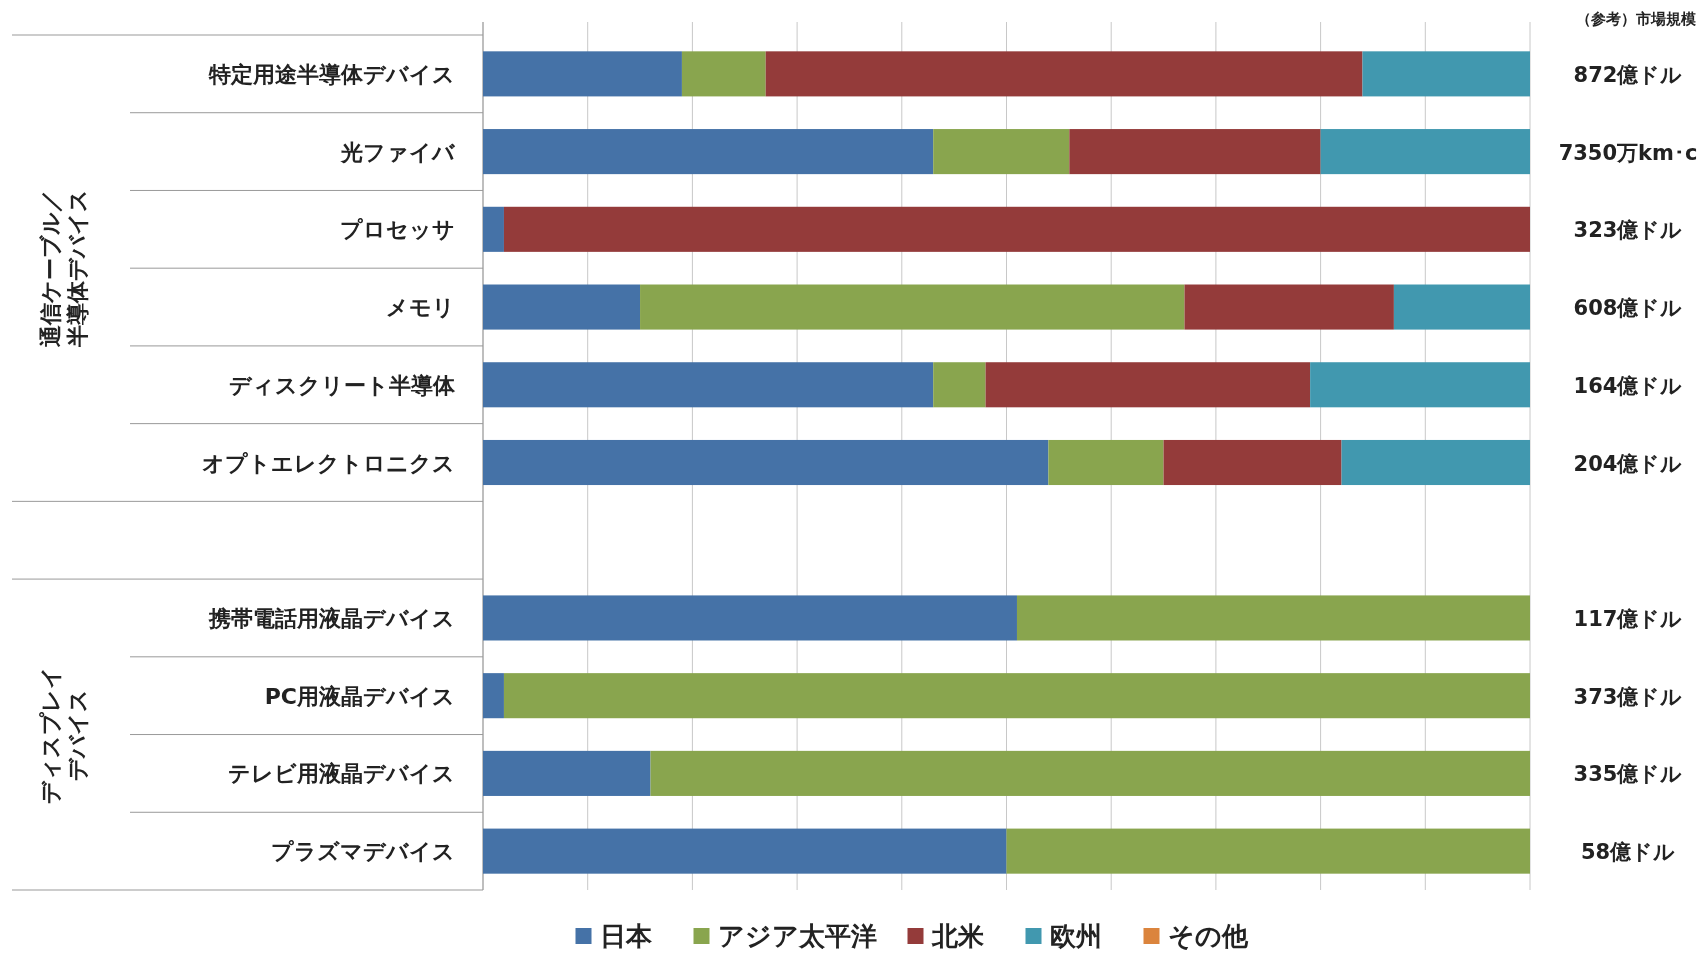 The width and height of the screenshot is (1701, 957). I want to click on text: 通信ケーブル／, so click(50, 268).